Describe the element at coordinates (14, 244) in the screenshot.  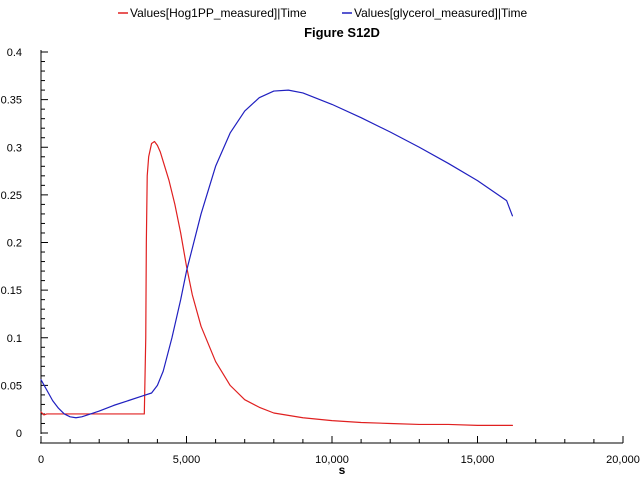
I see `y-tick-label: 0.2` at that location.